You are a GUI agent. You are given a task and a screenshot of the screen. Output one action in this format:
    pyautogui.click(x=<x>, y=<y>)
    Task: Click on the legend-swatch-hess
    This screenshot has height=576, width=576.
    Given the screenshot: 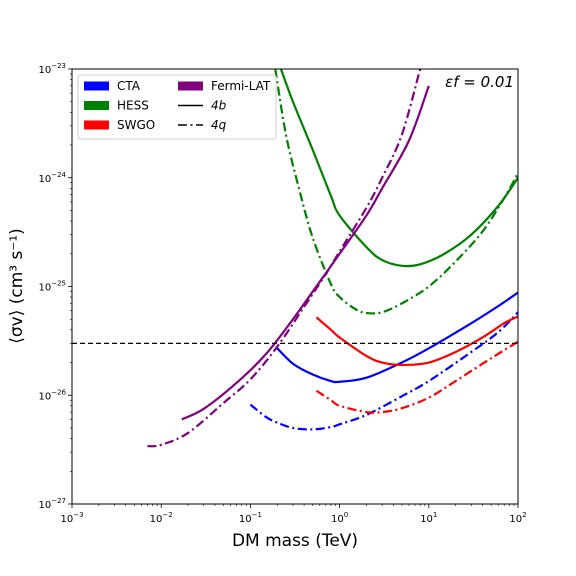 What is the action you would take?
    pyautogui.click(x=96, y=105)
    